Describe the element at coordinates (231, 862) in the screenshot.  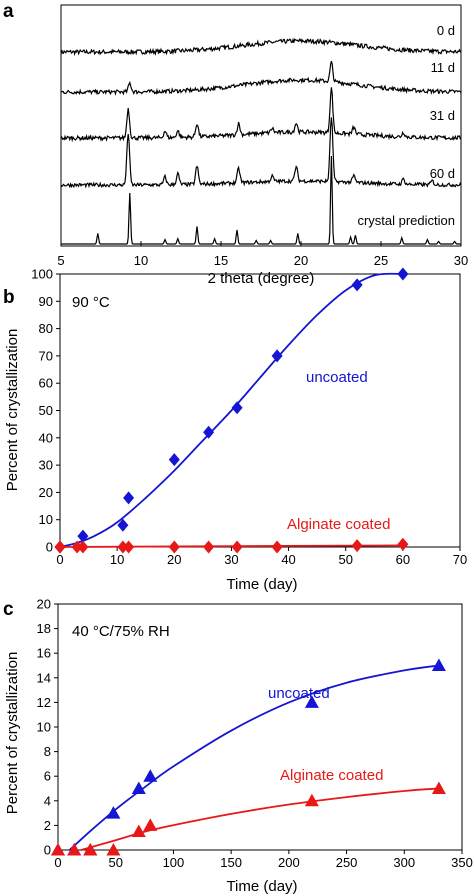
I see `x-tick-label: 150` at that location.